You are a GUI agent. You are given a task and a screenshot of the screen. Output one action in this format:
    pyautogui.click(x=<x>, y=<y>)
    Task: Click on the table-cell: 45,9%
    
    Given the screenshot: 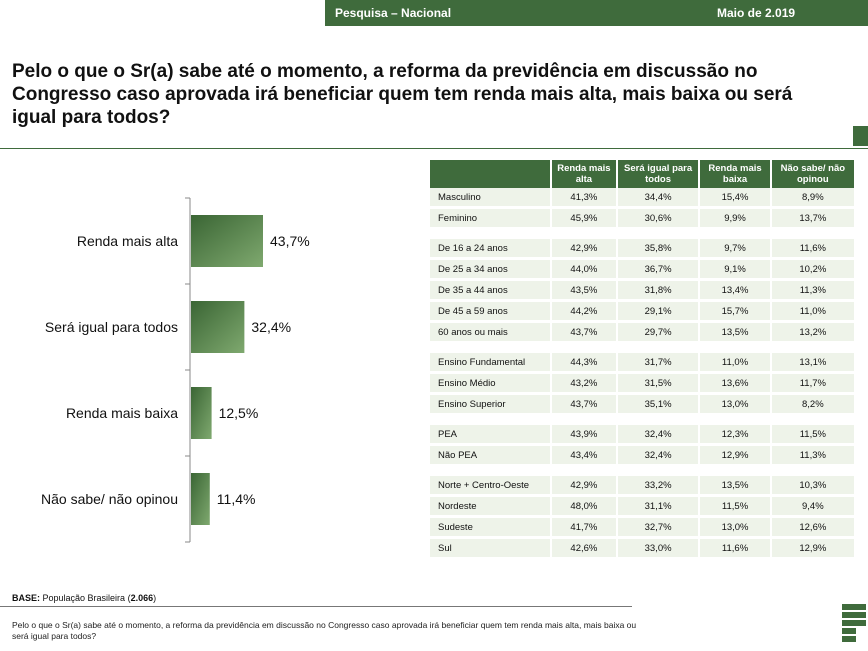 What is the action you would take?
    pyautogui.click(x=584, y=219)
    